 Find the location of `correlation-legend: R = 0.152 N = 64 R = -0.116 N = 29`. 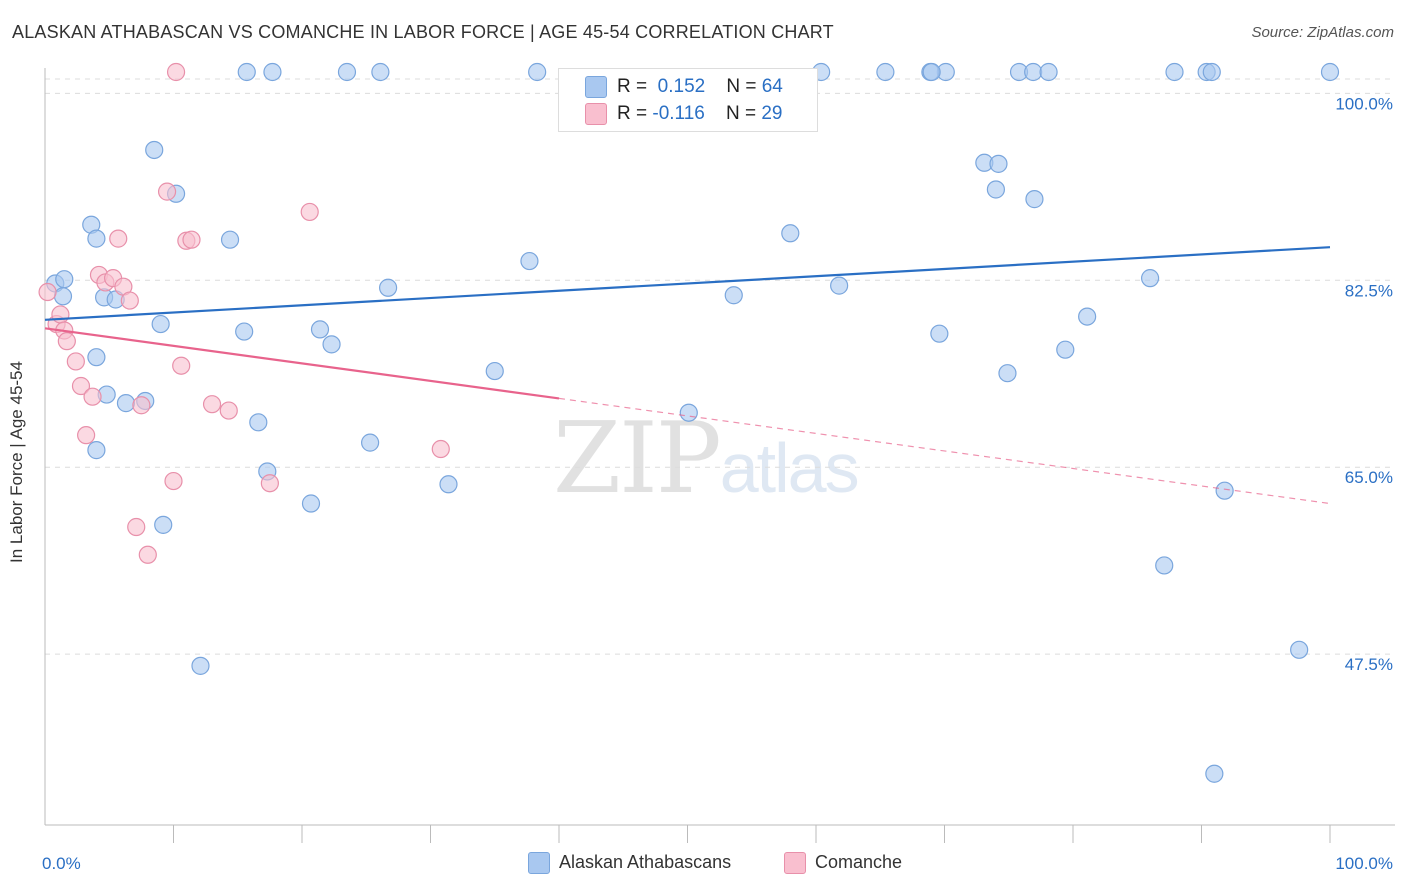

correlation-legend: R = 0.152 N = 64 R = -0.116 N = 29 is located at coordinates (688, 100).